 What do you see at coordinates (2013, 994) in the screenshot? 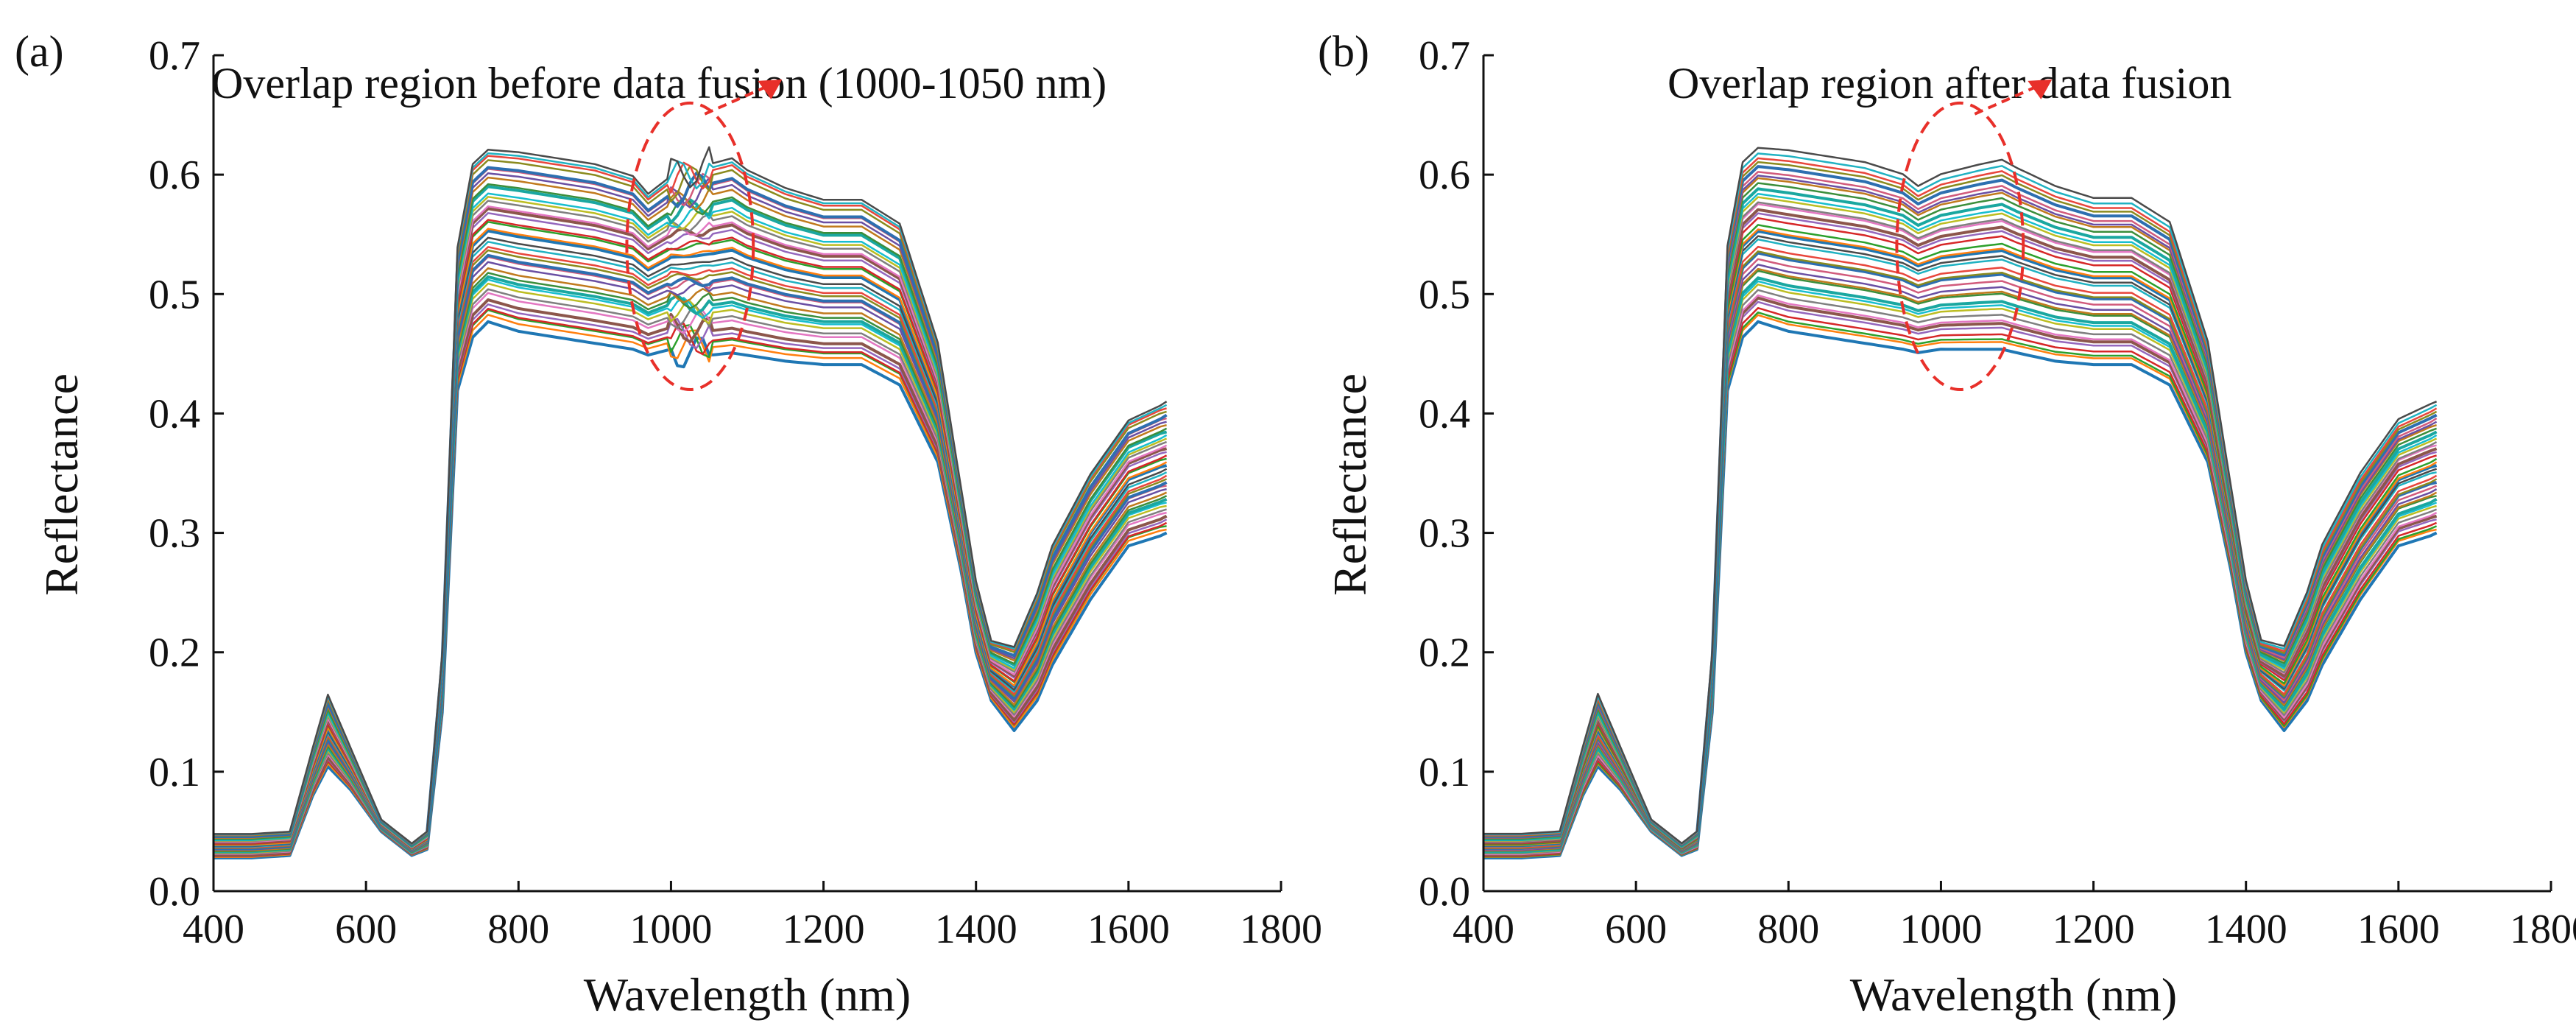
I see `panel-b-xlabel: Wavelength (nm)` at bounding box center [2013, 994].